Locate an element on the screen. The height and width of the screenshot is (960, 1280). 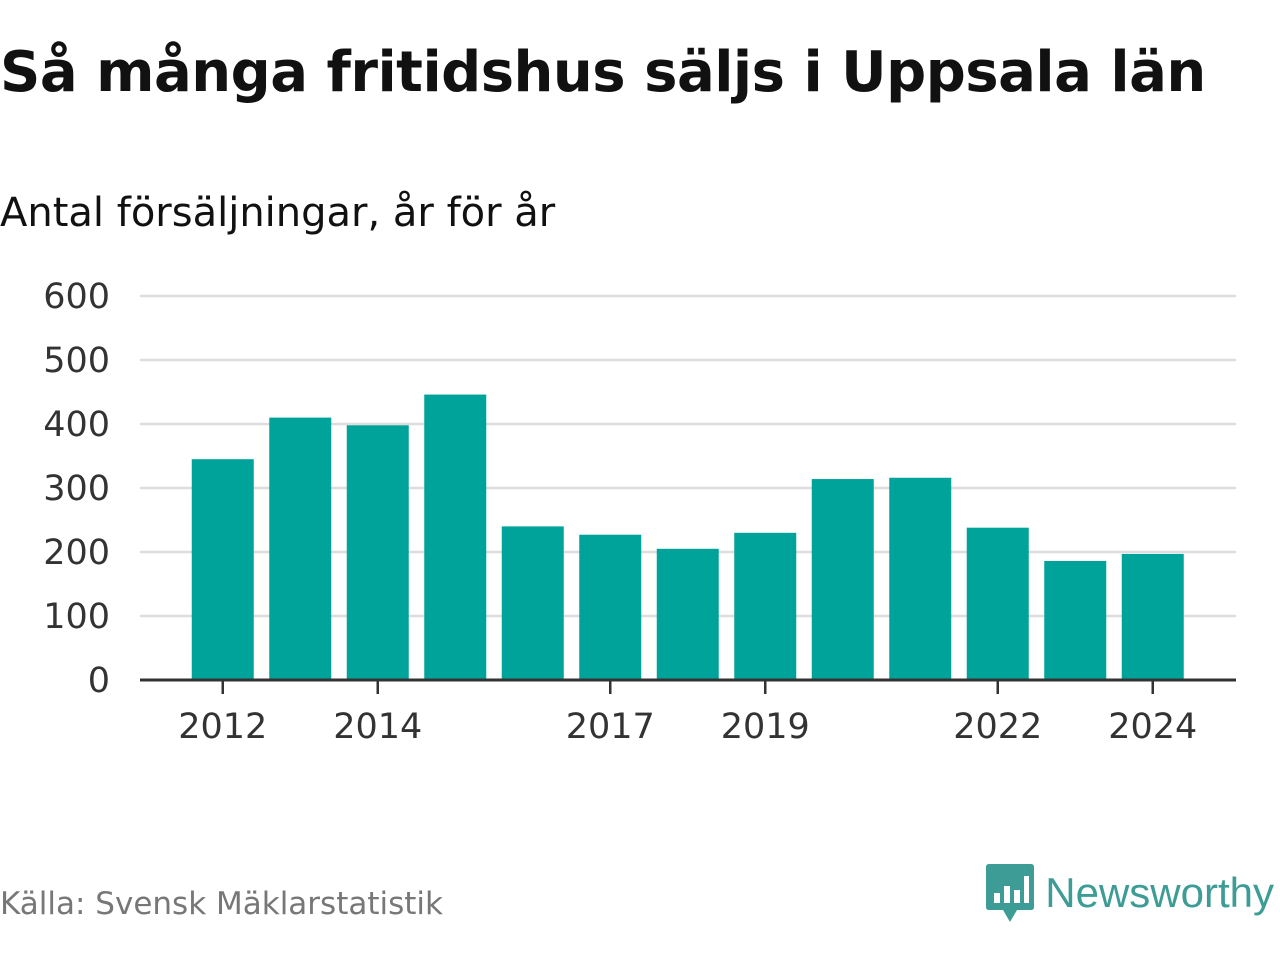
x-tick-label: 2024 is located at coordinates (1152, 727).